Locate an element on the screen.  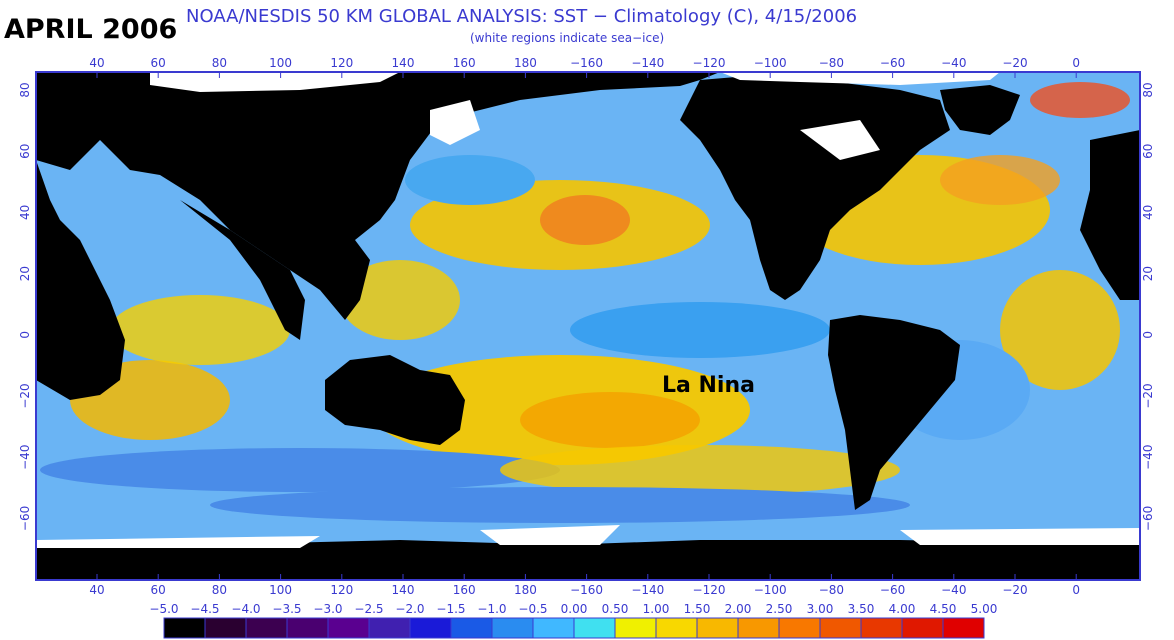
longitude-label-top: −40 is located at coordinates (953, 63).